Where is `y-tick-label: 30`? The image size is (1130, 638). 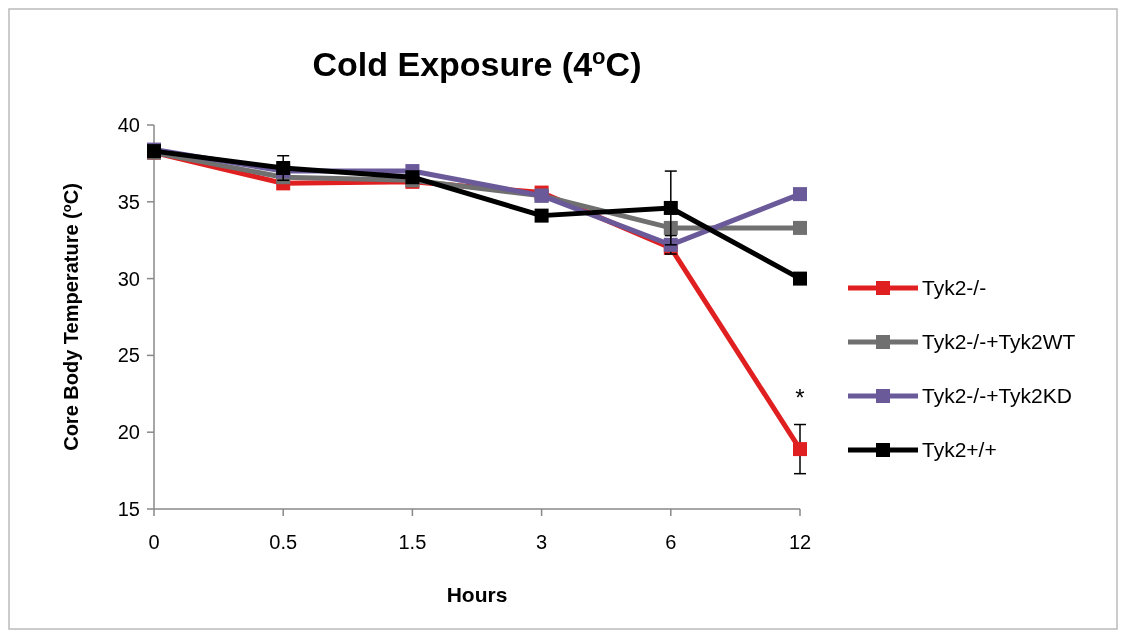
y-tick-label: 30 is located at coordinates (128, 278).